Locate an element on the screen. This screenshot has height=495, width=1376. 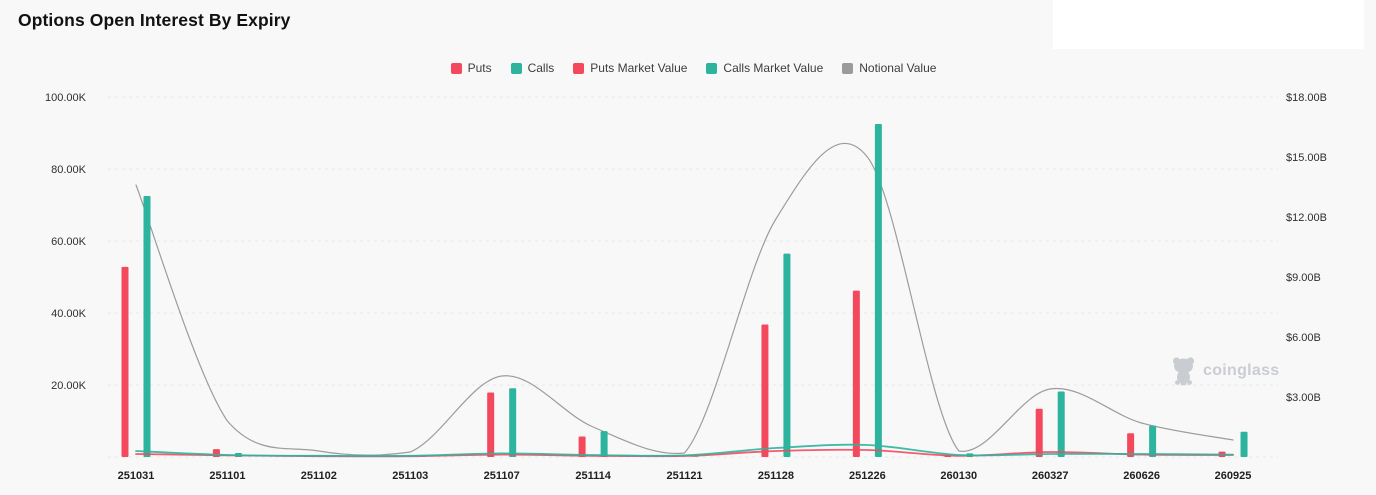
x-axis-label: 251103 is located at coordinates (410, 476).